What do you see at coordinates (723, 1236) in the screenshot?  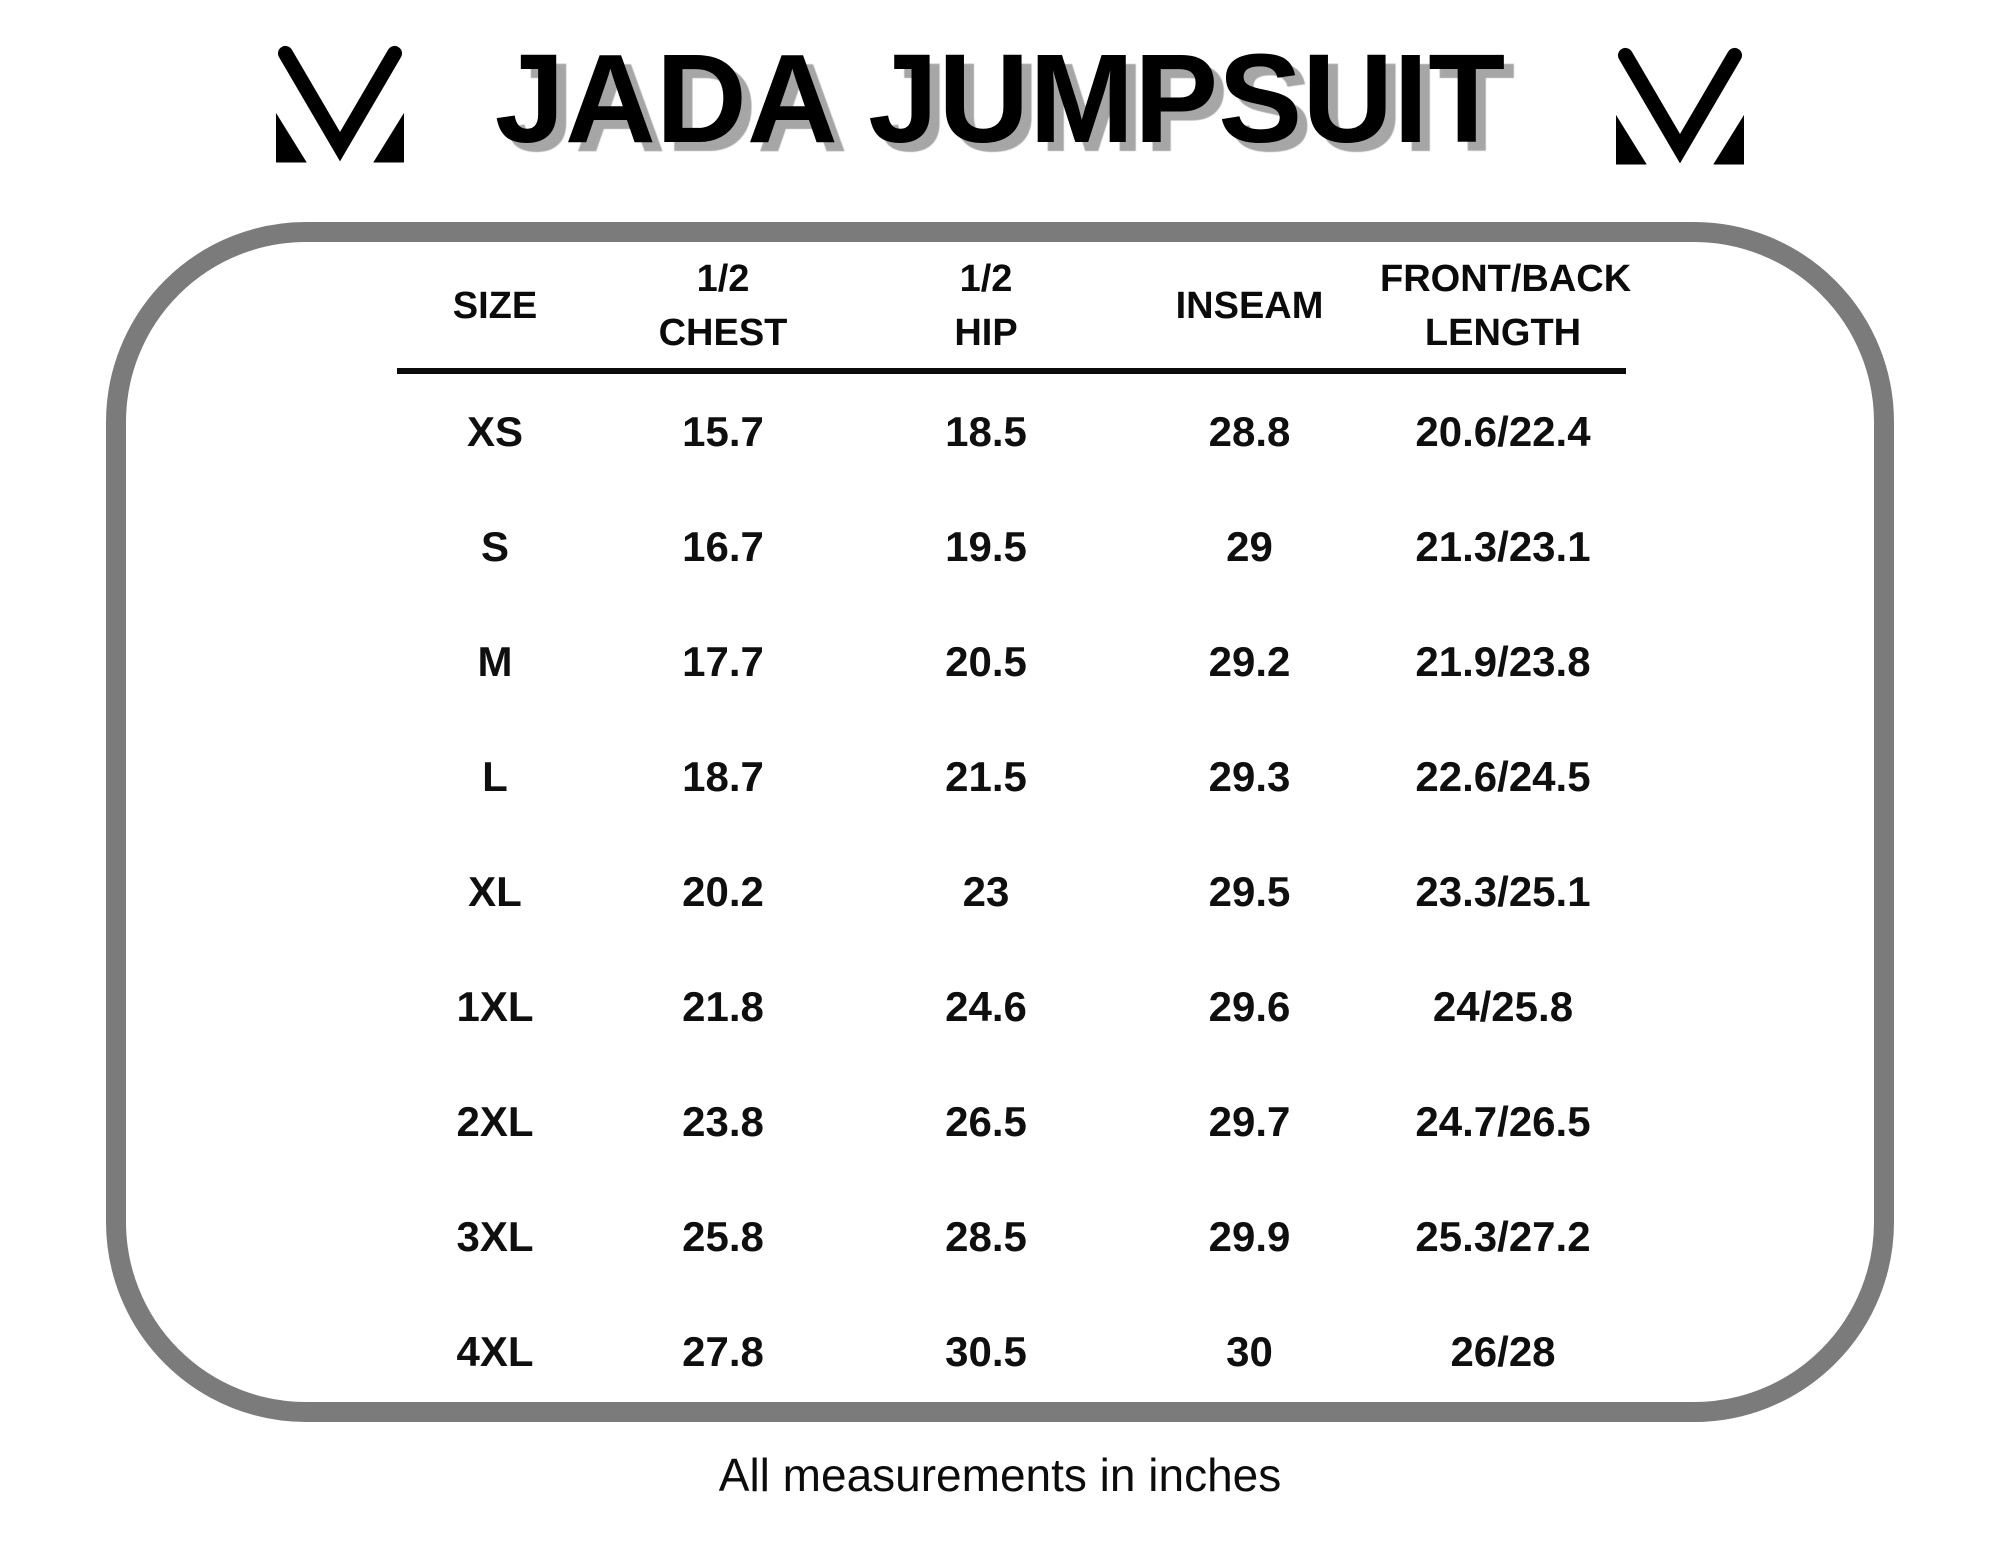 I see `half-chest-cell: 25.8` at bounding box center [723, 1236].